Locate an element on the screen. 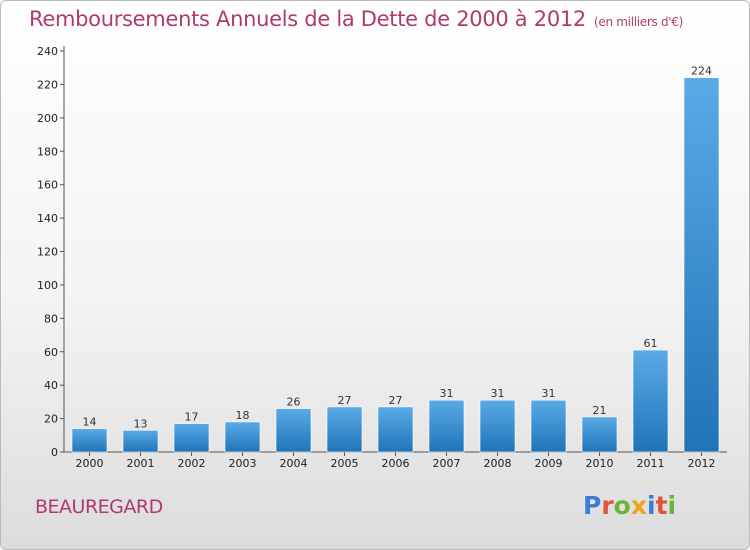 Image resolution: width=750 pixels, height=550 pixels. x-tick-label-2010: 2010 is located at coordinates (600, 463).